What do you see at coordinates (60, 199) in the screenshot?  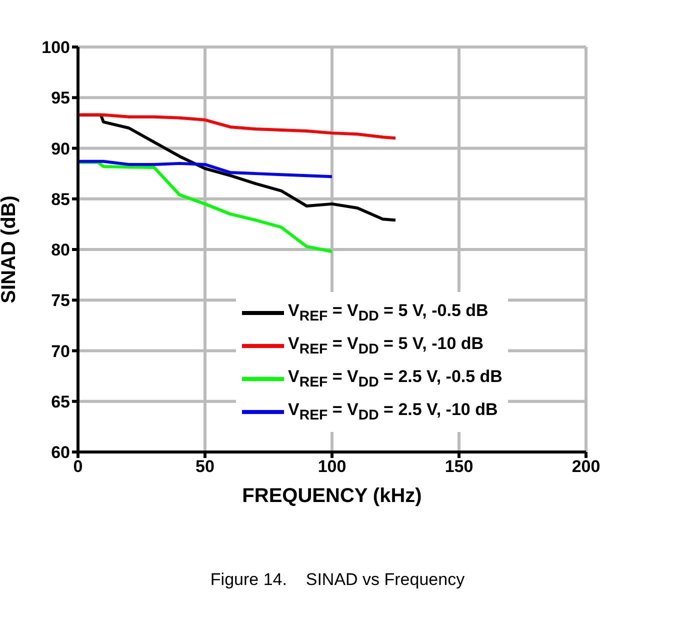 I see `y-tick-label: 85` at bounding box center [60, 199].